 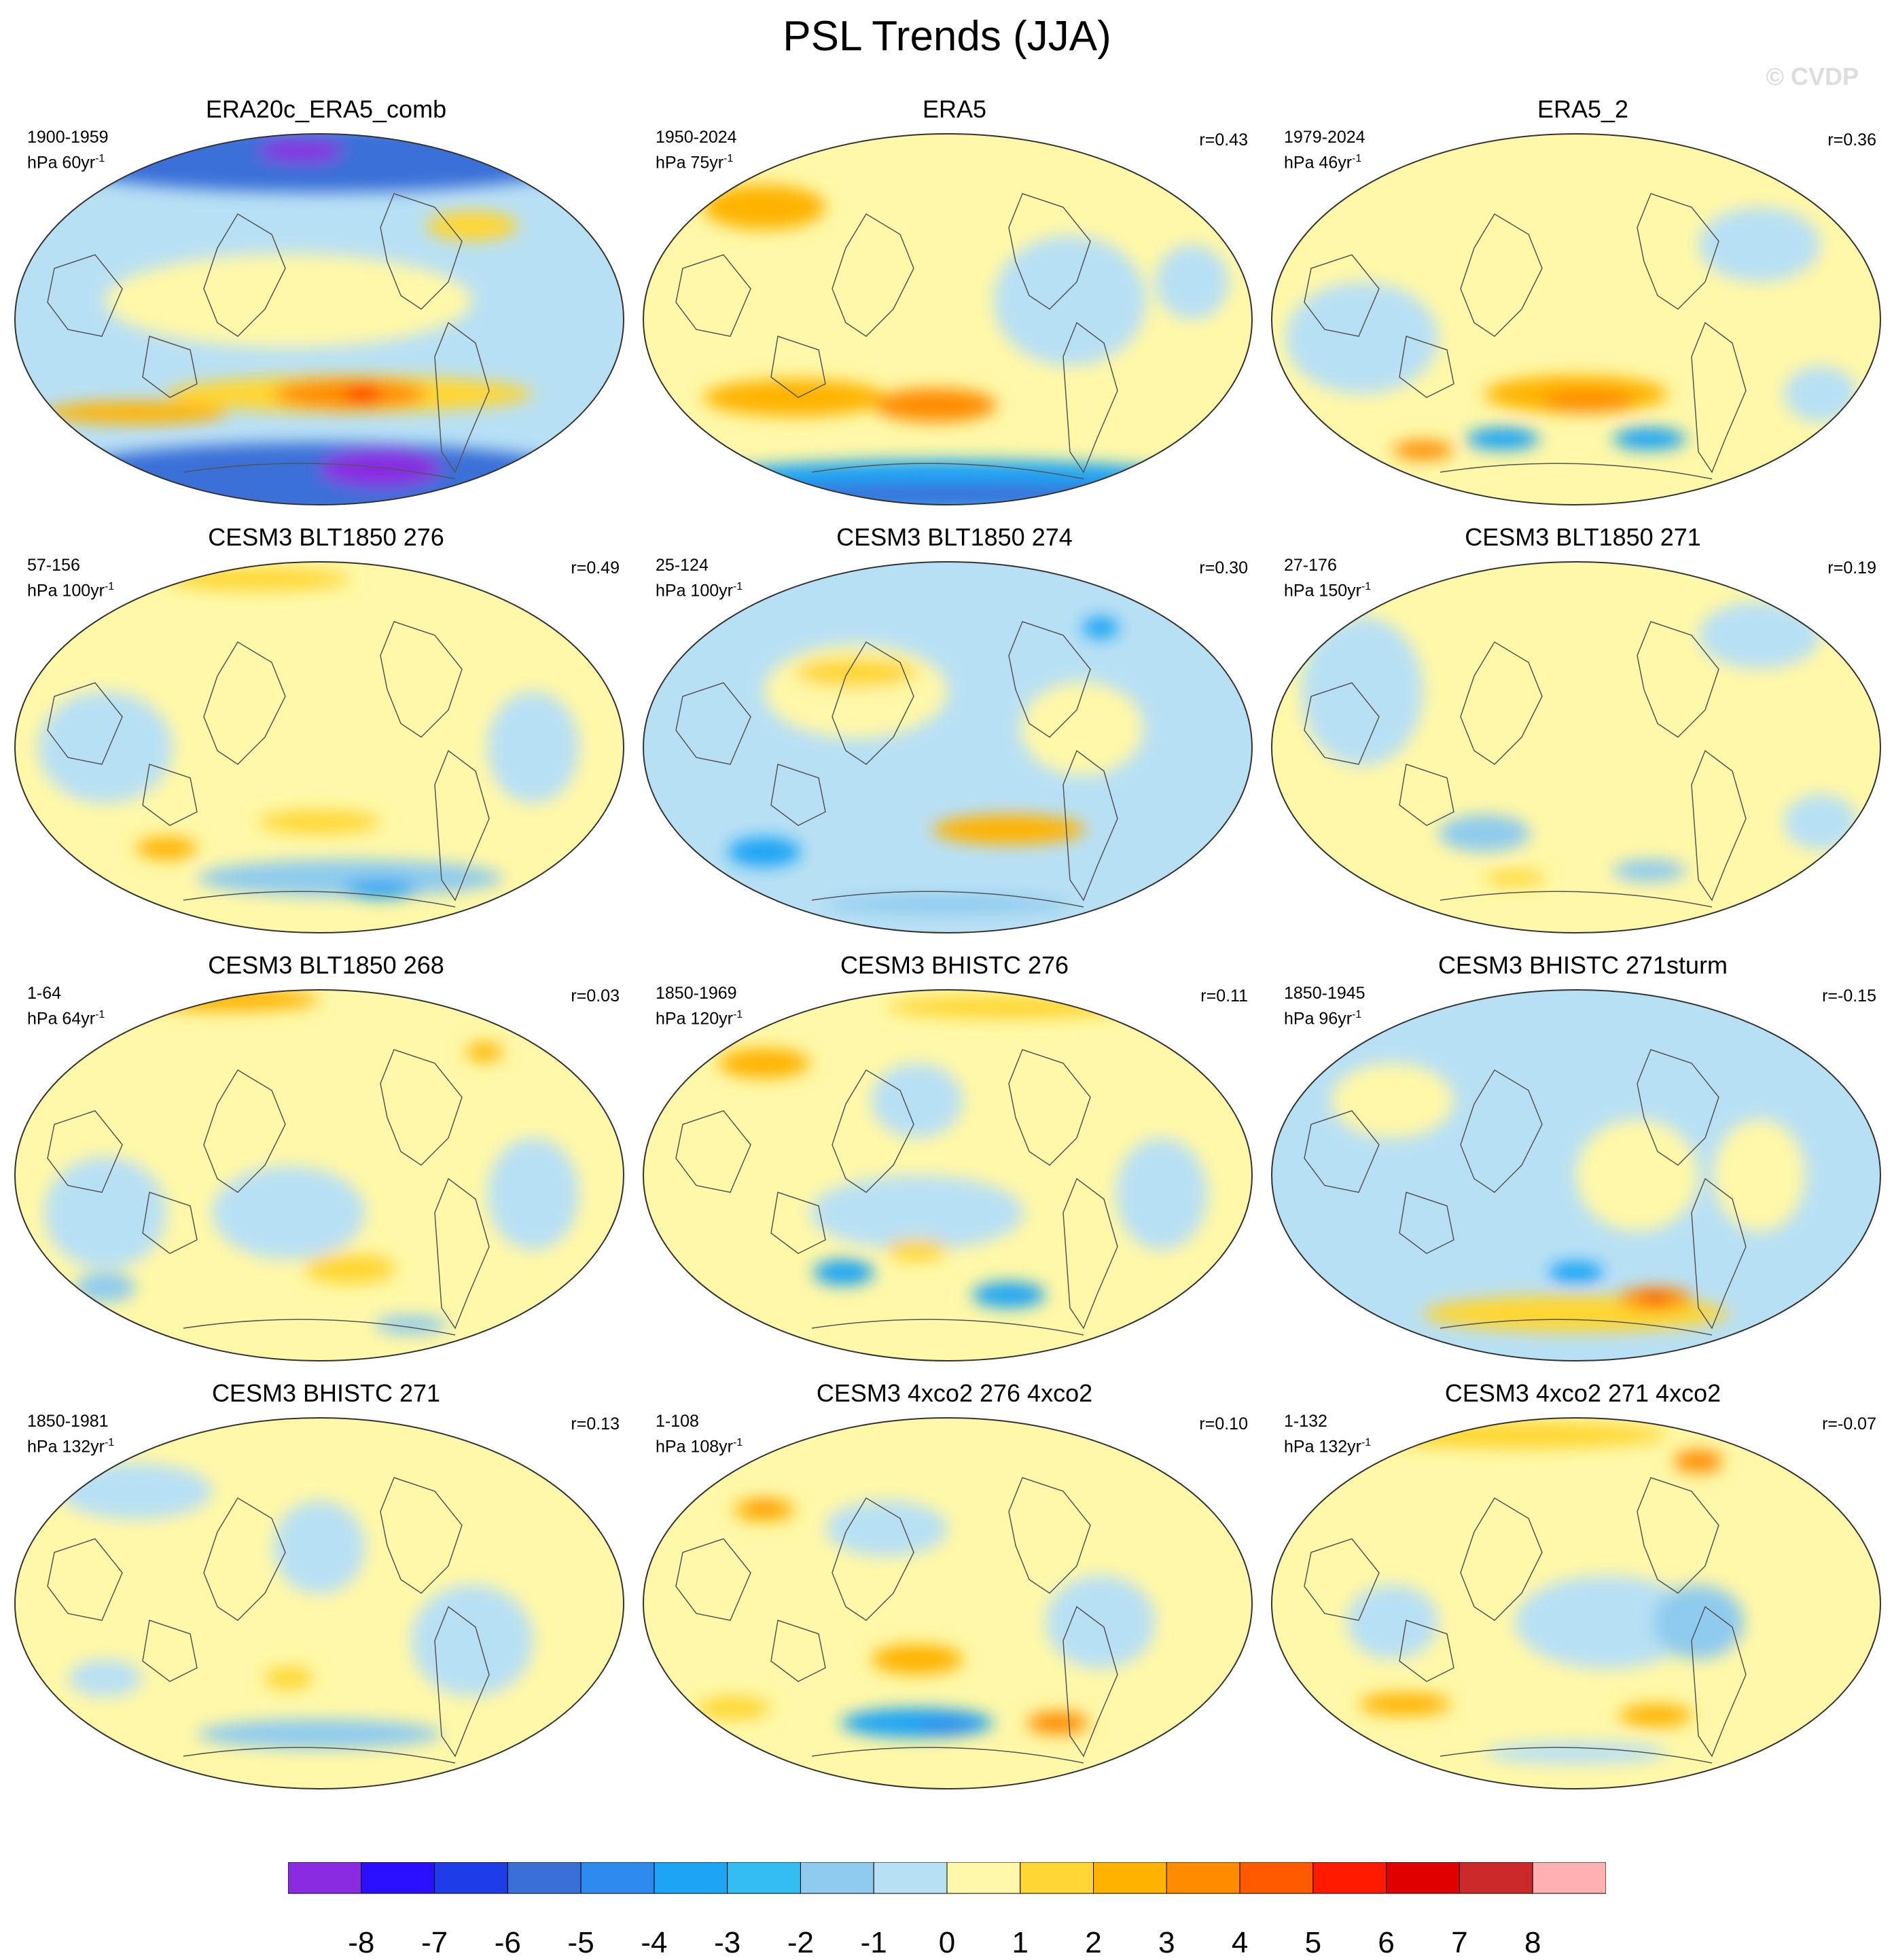 What do you see at coordinates (1240, 1942) in the screenshot?
I see `colorbar-tick-label: 4` at bounding box center [1240, 1942].